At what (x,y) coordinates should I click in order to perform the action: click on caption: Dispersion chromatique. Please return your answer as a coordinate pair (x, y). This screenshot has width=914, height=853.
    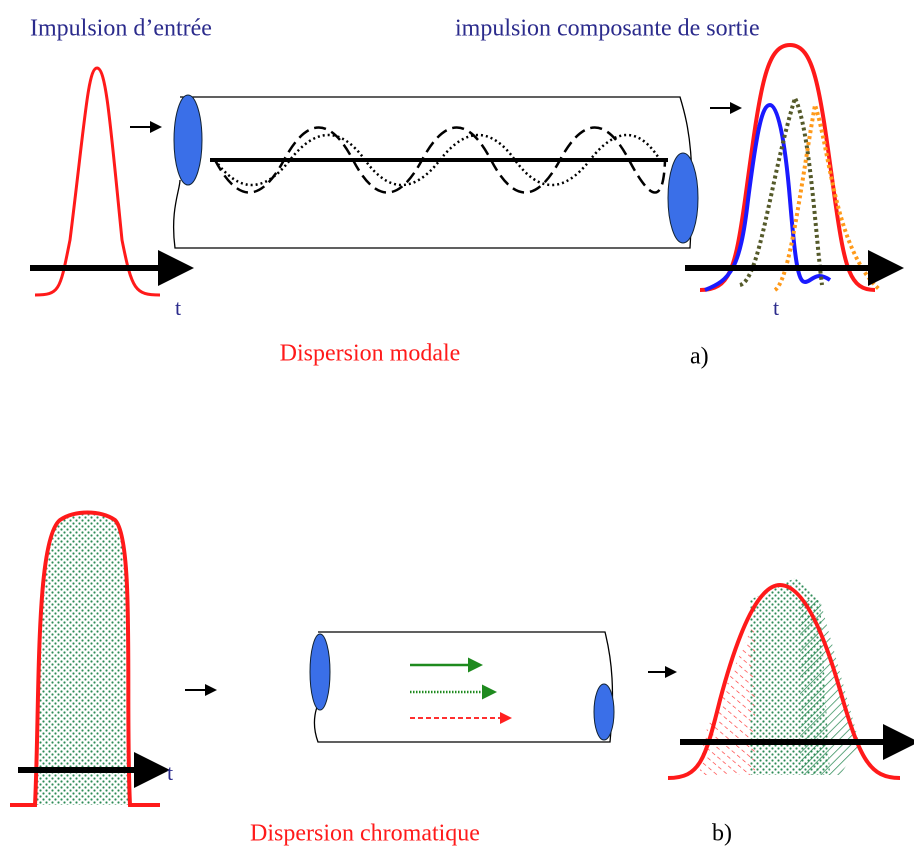
    Looking at the image, I should click on (365, 834).